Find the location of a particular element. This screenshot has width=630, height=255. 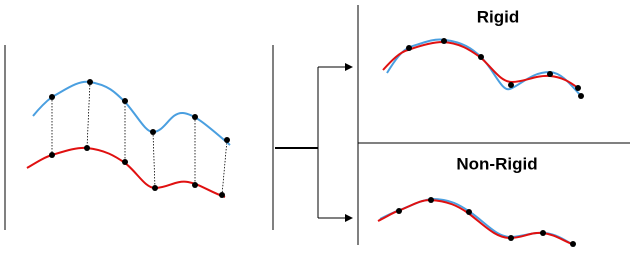

rigid-panel: Rigid is located at coordinates (483, 53).